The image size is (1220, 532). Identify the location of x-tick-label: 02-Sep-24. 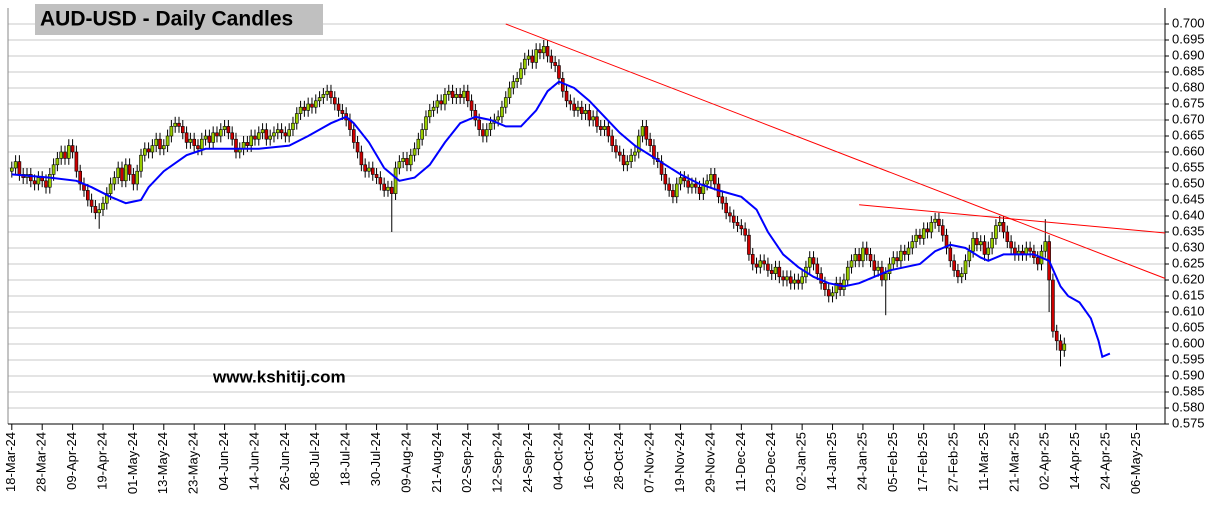
(466, 462).